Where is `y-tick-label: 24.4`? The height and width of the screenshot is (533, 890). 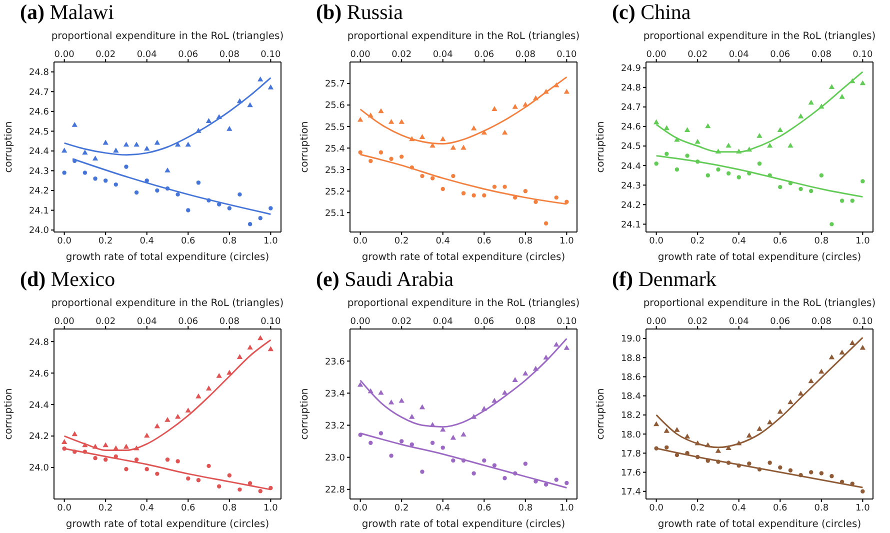
y-tick-label: 24.4 is located at coordinates (39, 405).